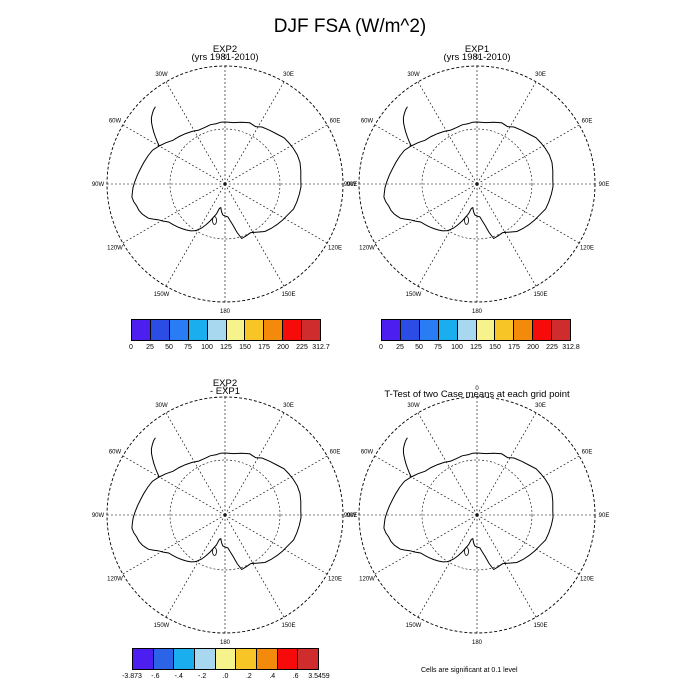 Image resolution: width=700 pixels, height=700 pixels. Describe the element at coordinates (245, 347) in the screenshot. I see `colorbar-tick-label: 150` at that location.